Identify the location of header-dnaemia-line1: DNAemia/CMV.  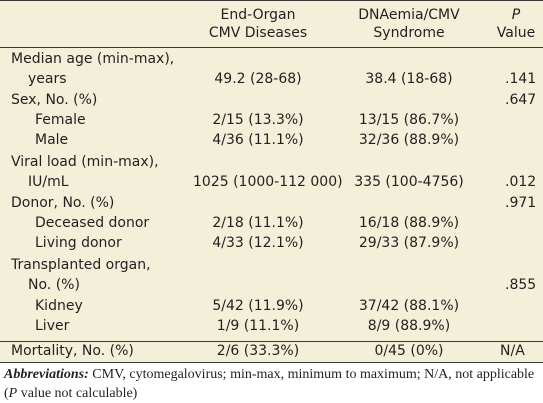
(409, 15).